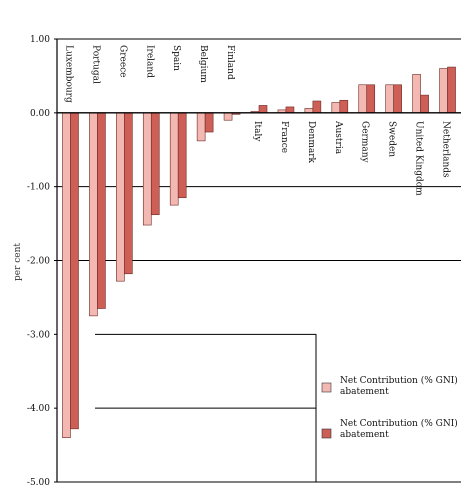 Image resolution: width=461 pixels, height=486 pixels. What do you see at coordinates (40, 114) in the screenshot?
I see `y-tick-label: 0.00` at bounding box center [40, 114].